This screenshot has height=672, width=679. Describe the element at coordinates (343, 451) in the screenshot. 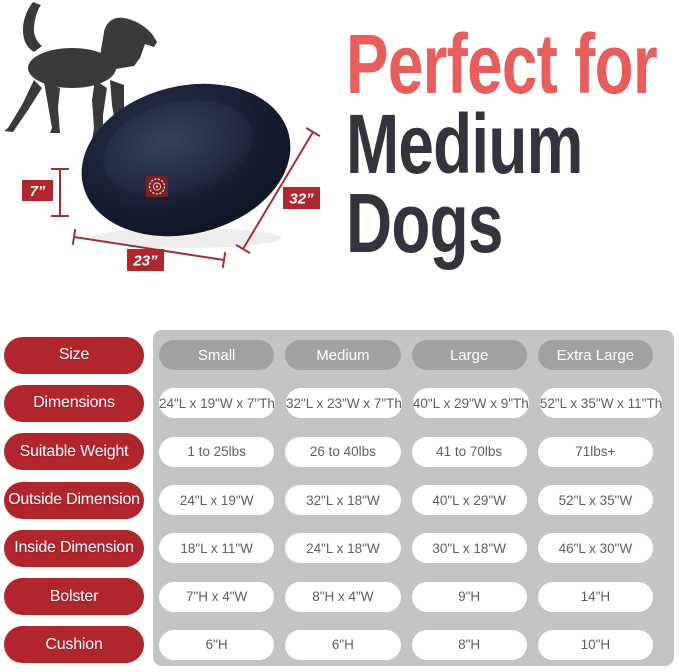

I see `cell-weight-medium: 26 to 40lbs` at that location.